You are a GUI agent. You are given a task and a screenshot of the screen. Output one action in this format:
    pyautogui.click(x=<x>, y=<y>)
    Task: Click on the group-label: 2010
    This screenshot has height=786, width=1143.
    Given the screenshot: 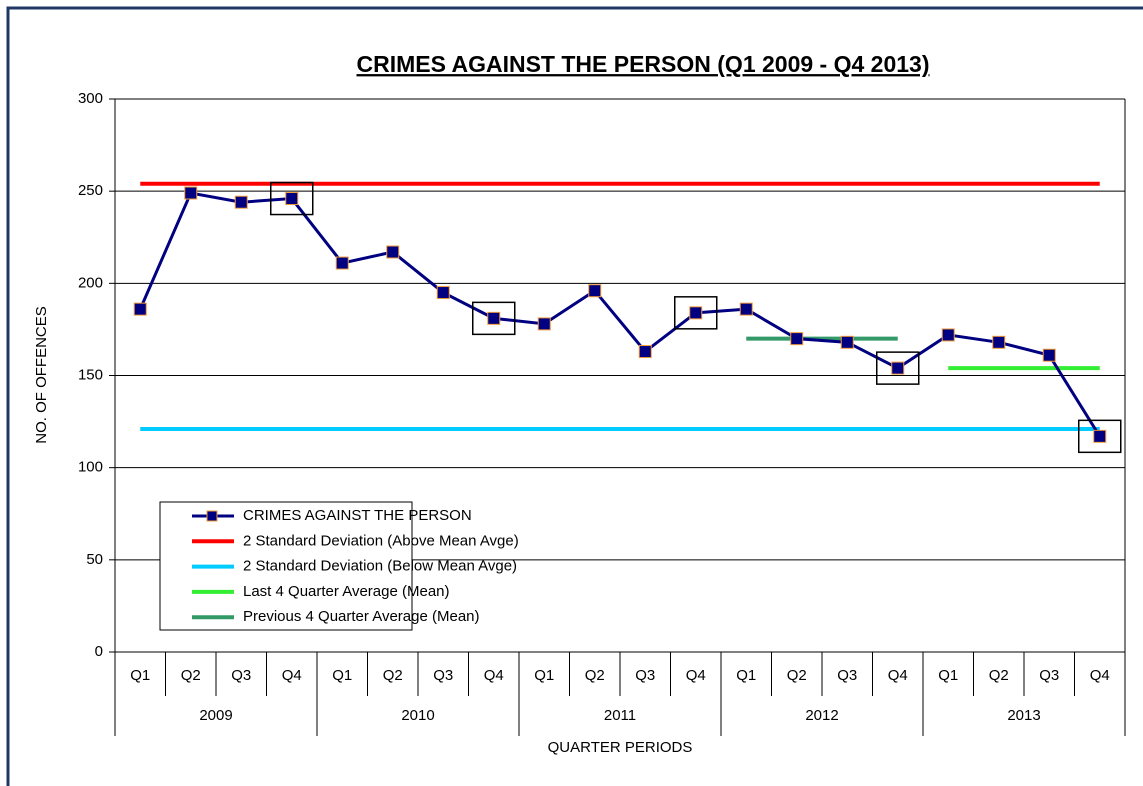 What is the action you would take?
    pyautogui.click(x=417, y=715)
    